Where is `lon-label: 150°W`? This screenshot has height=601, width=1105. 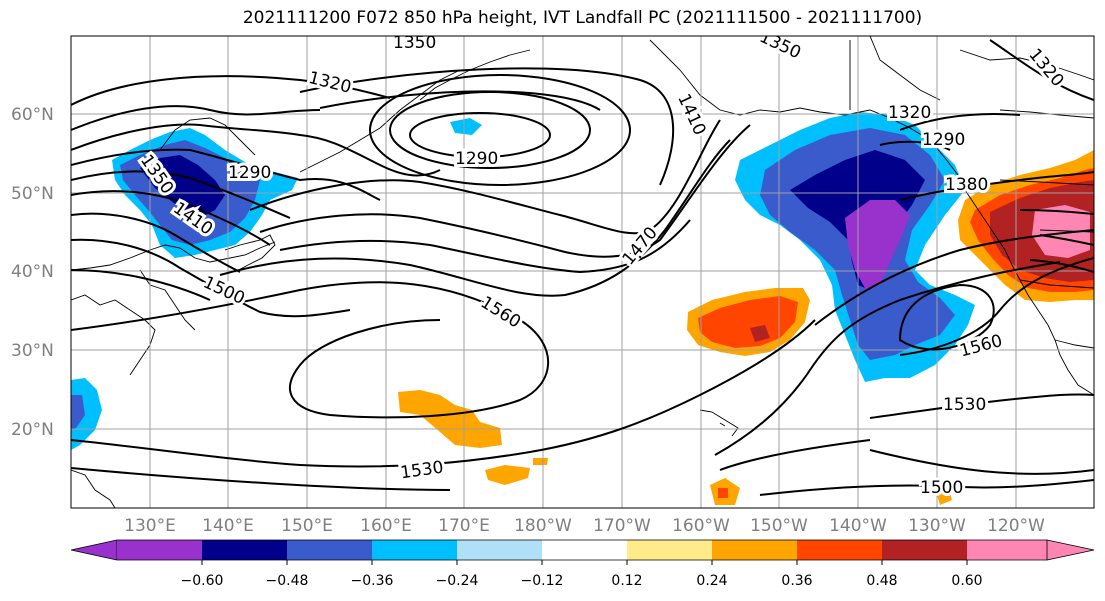
lon-label: 150°W is located at coordinates (779, 526).